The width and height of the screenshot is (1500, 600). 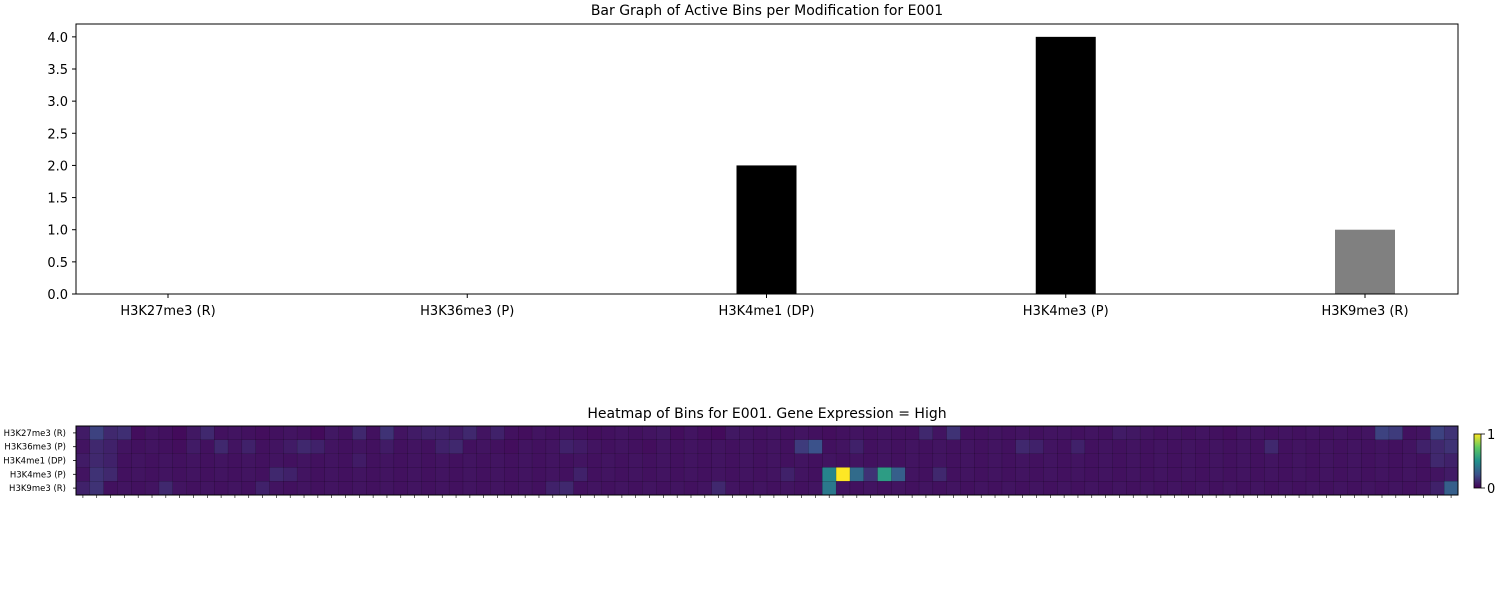 What do you see at coordinates (1488, 462) in the screenshot?
I see `colorbar-ticks: 10` at bounding box center [1488, 462].